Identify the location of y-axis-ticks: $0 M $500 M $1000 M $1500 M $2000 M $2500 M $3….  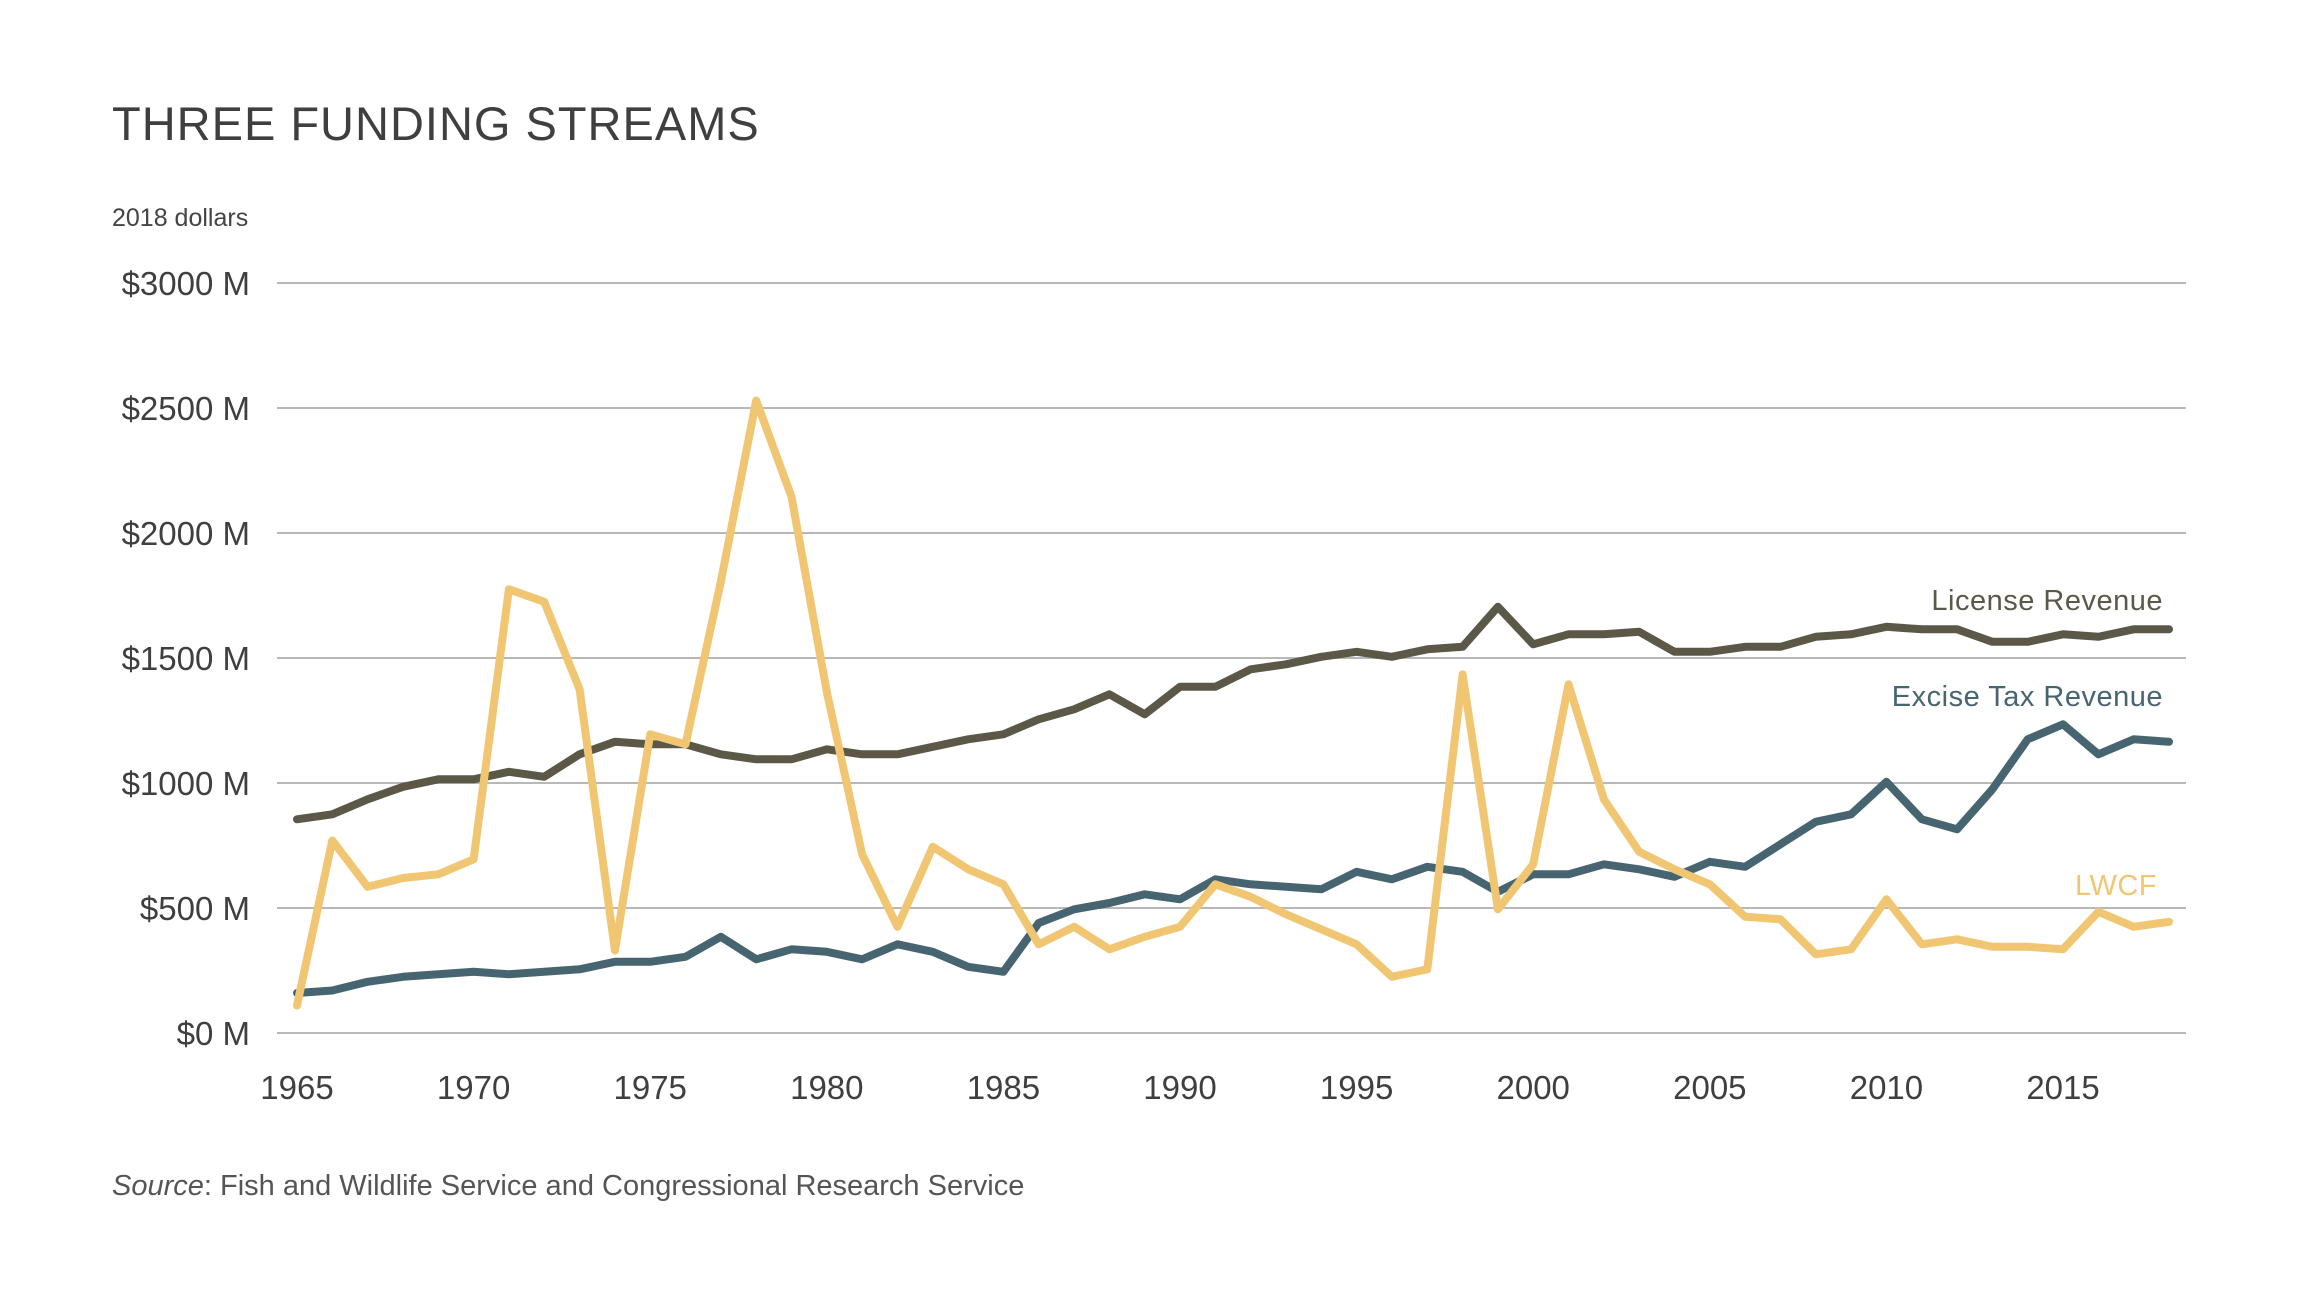
(186, 658).